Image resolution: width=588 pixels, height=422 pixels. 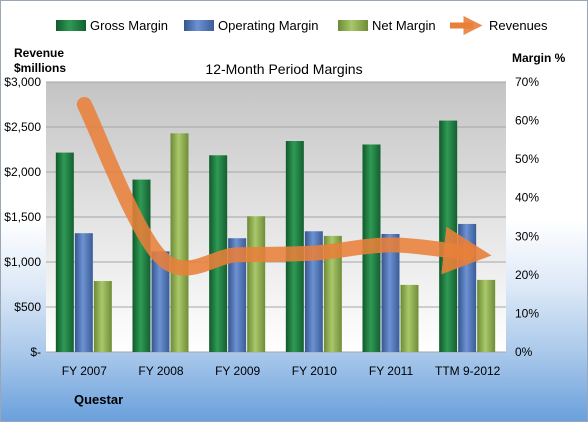 I want to click on legend-item-revenues: Revenues, so click(x=499, y=25).